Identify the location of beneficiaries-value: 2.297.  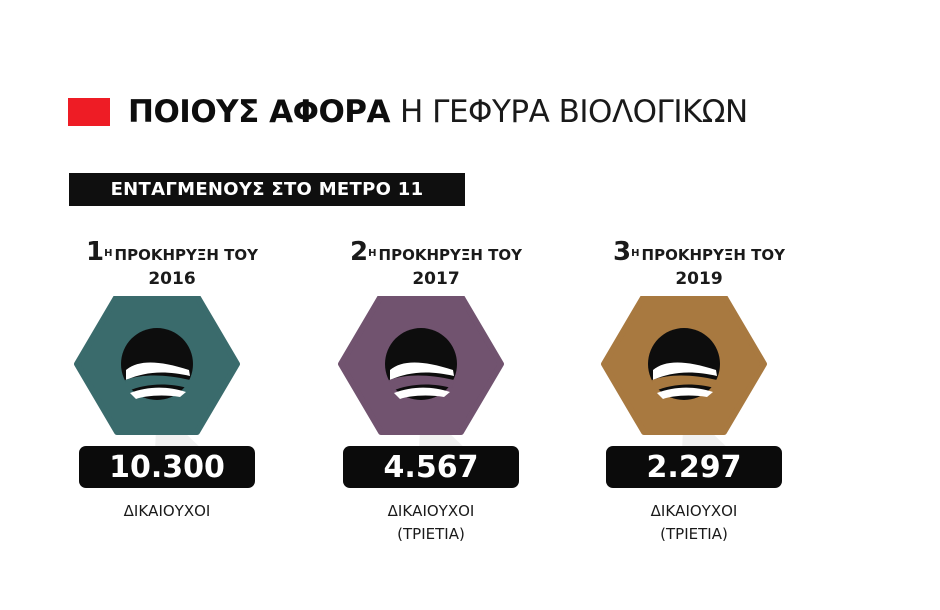
(694, 467).